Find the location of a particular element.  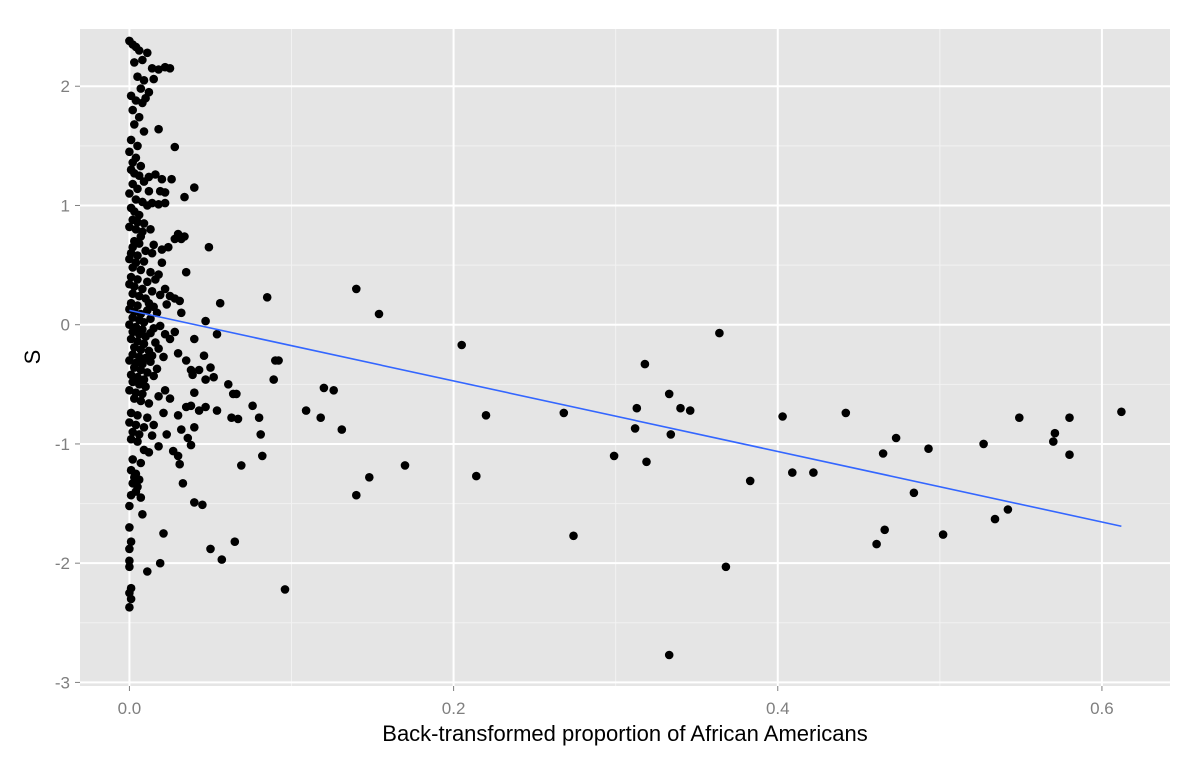

x-tick-label: 0.2 is located at coordinates (454, 708).